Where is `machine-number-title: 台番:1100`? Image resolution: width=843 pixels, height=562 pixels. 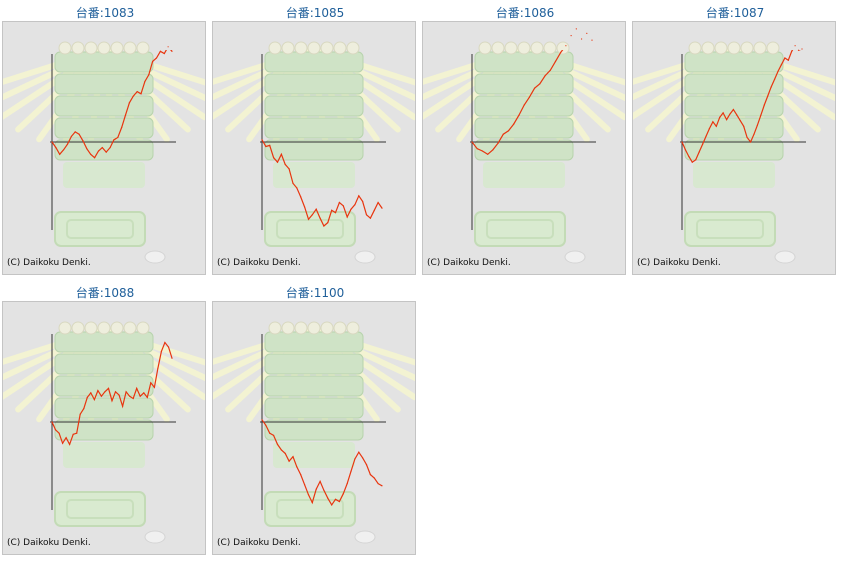 machine-number-title: 台番:1100 is located at coordinates (315, 293).